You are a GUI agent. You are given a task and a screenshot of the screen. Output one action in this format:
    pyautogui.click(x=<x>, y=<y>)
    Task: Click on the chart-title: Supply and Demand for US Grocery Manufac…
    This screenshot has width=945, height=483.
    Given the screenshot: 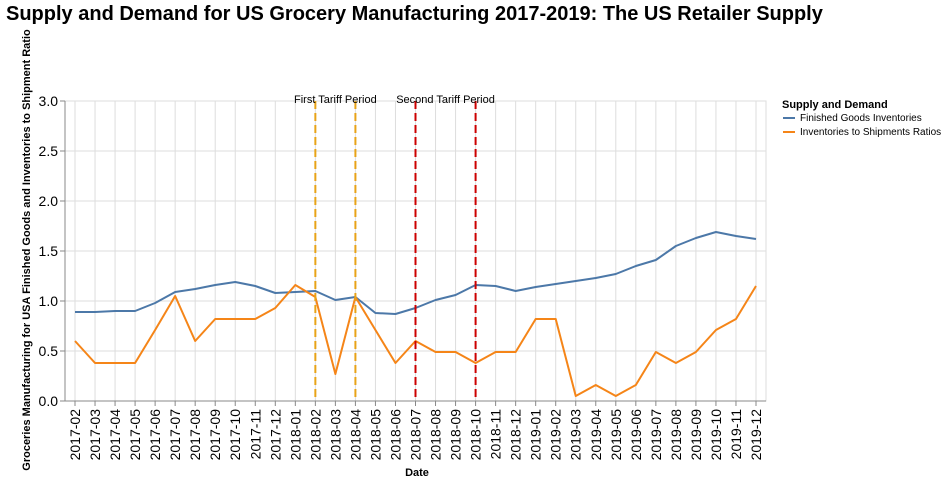 What is the action you would take?
    pyautogui.click(x=414, y=14)
    